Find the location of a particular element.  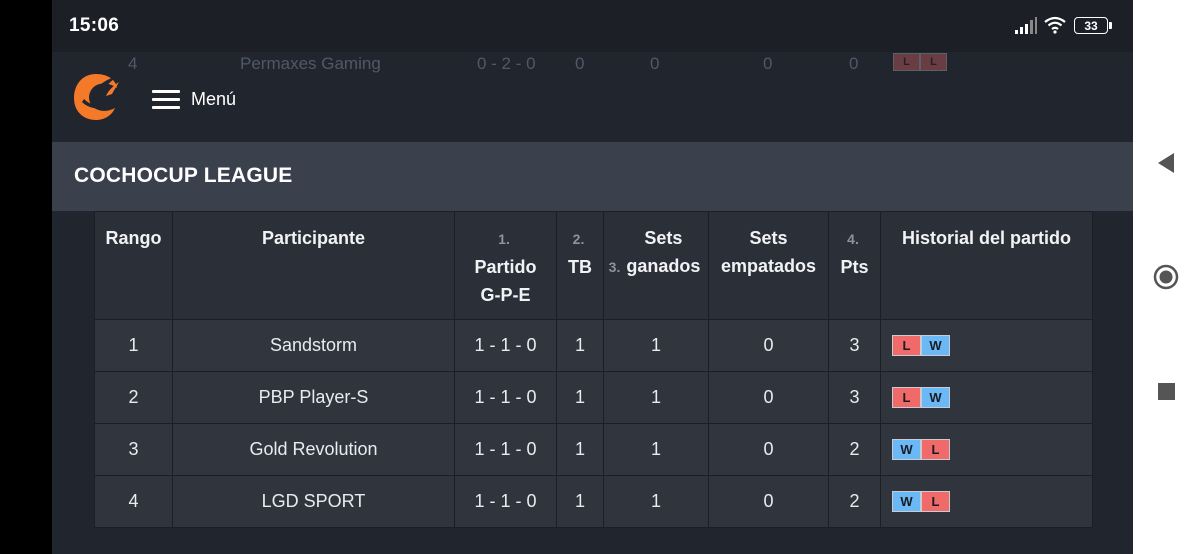

signal-icon is located at coordinates (1026, 25).